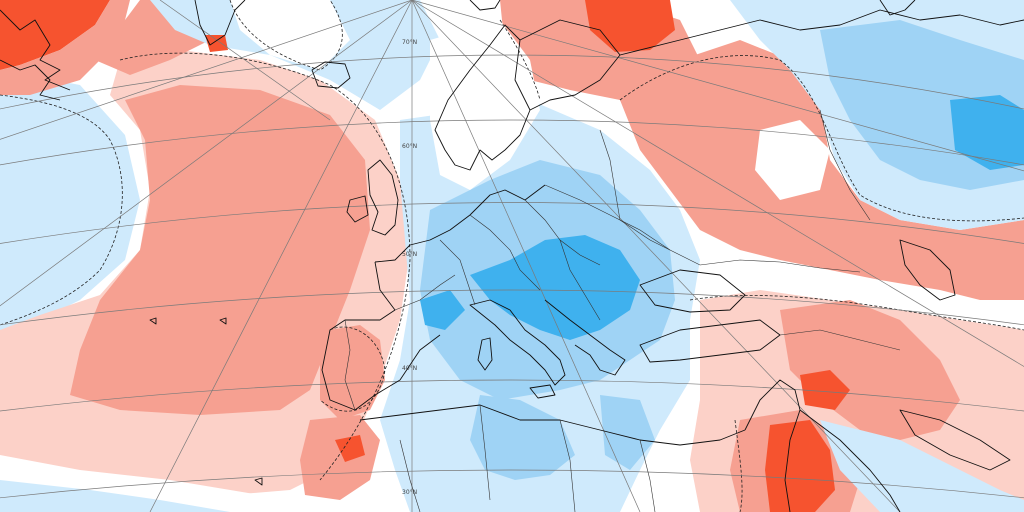 This screenshot has height=512, width=1024. What do you see at coordinates (115, 496) in the screenshot?
I see `anomaly-weak-negative-sw` at bounding box center [115, 496].